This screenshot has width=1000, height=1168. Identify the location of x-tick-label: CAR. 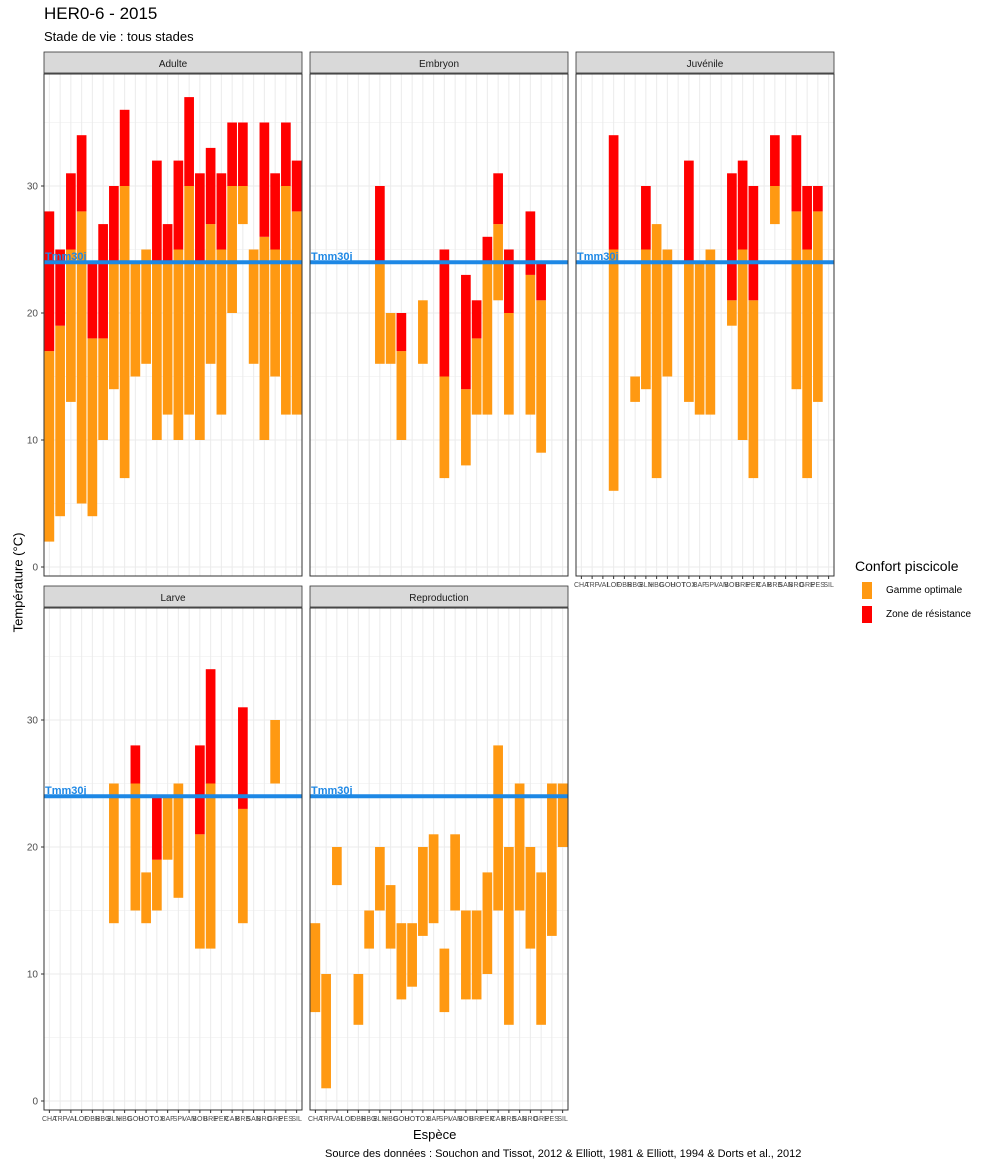
(232, 1119).